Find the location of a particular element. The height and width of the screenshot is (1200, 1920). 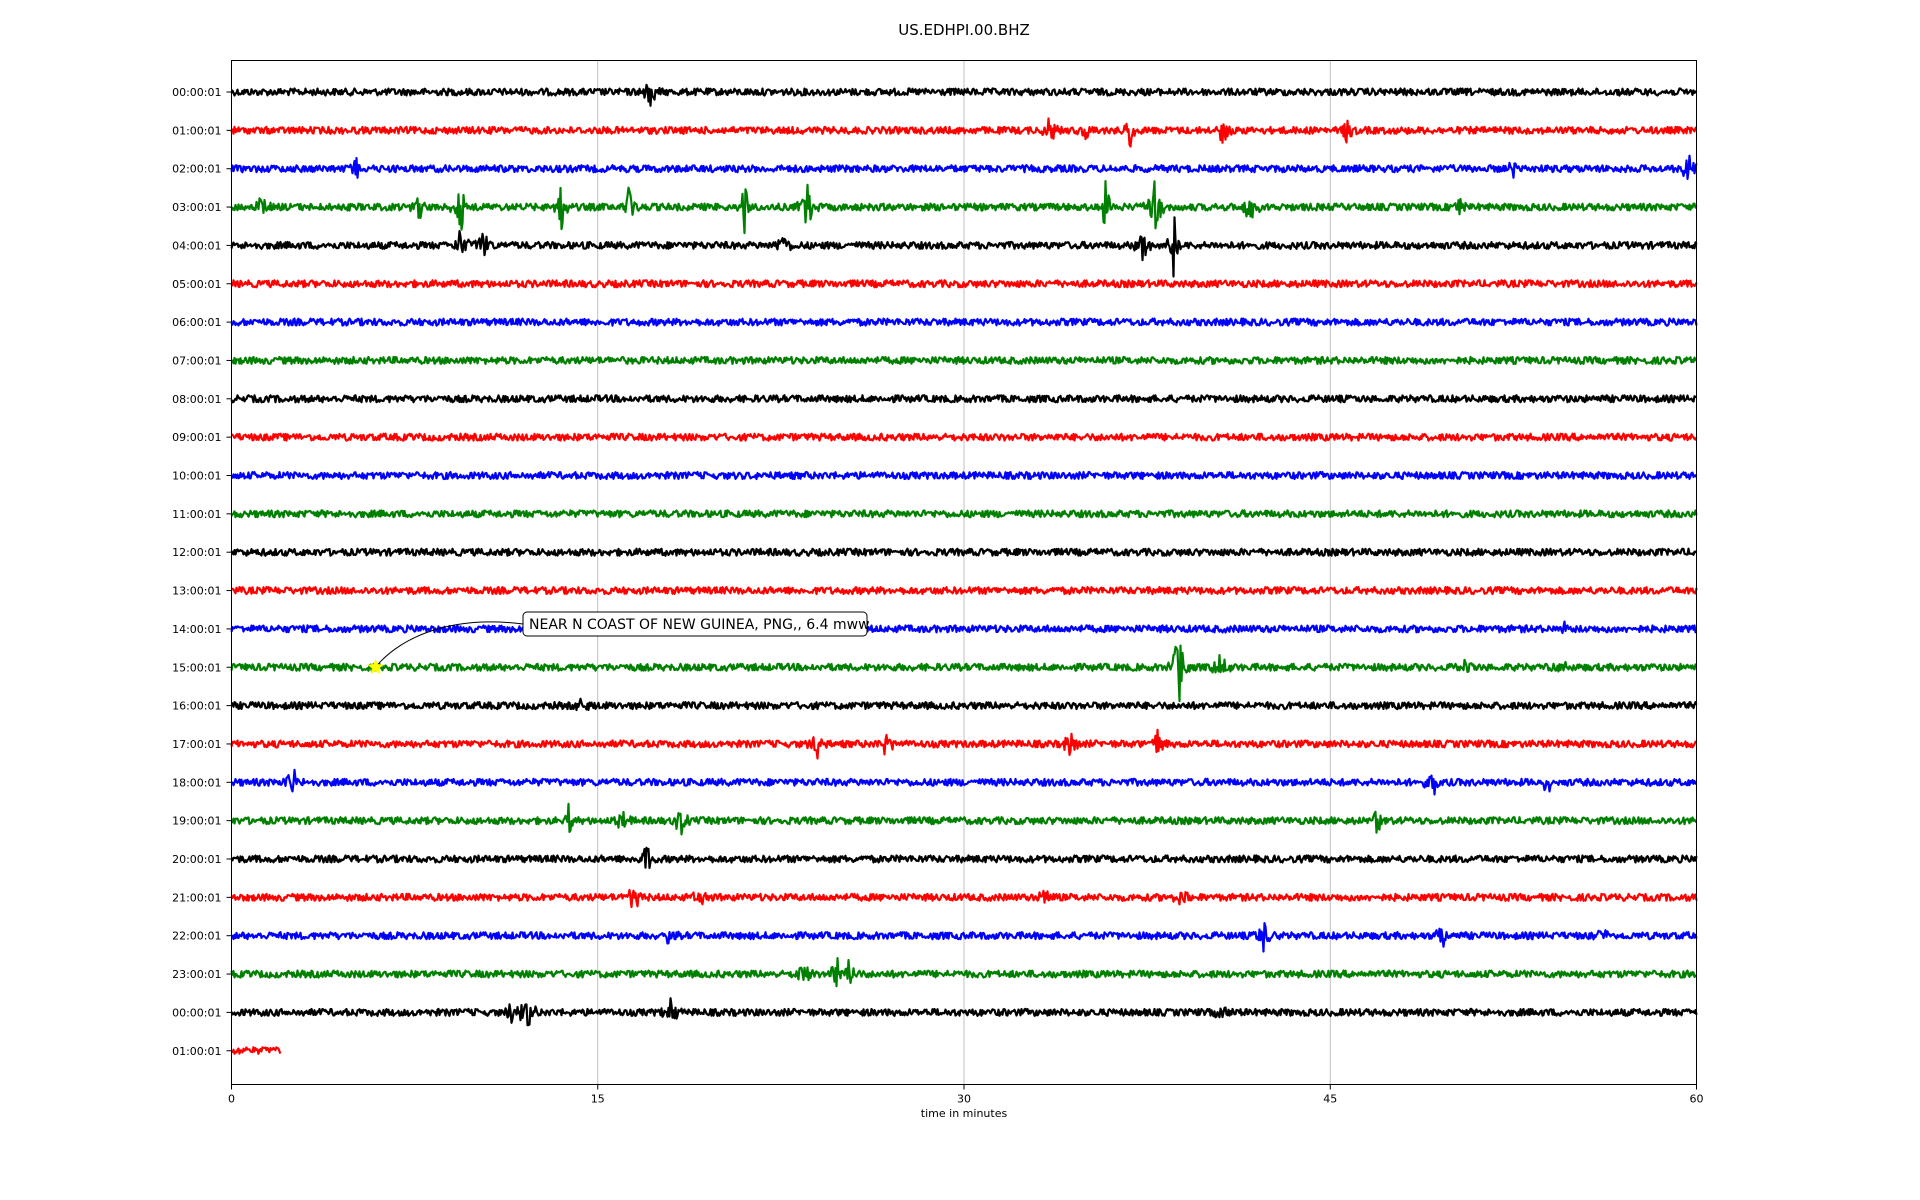

row-label-6: 06:00:01 is located at coordinates (196, 322).